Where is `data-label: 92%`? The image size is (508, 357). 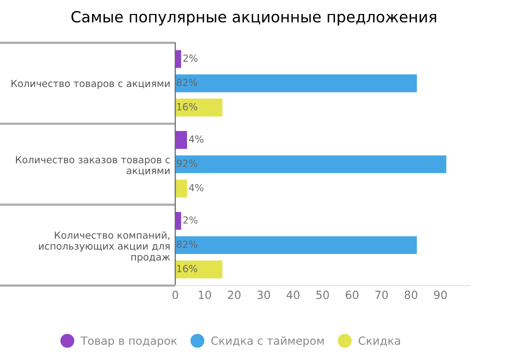
data-label: 92% is located at coordinates (187, 164).